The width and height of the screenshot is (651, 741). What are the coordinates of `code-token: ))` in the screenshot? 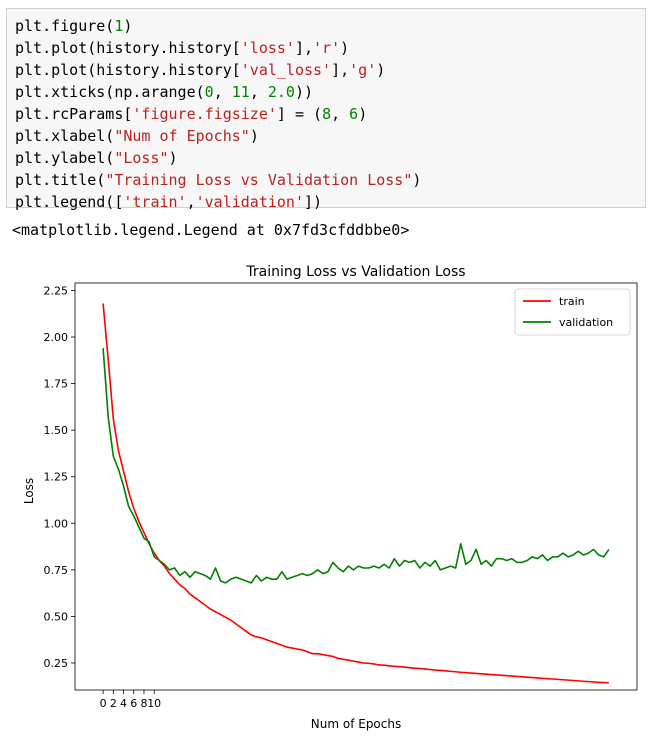 It's located at (304, 92).